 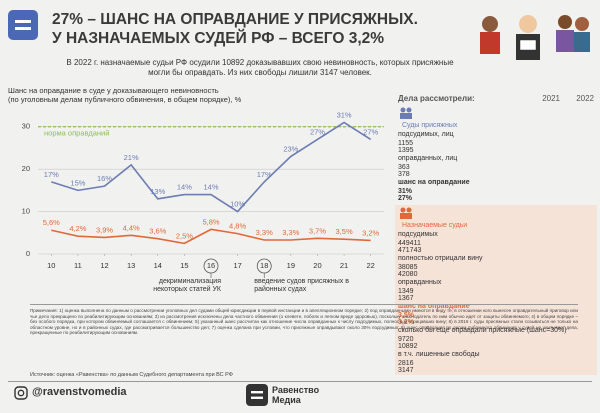 I want to click on cell: 471743, so click(x=410, y=250).